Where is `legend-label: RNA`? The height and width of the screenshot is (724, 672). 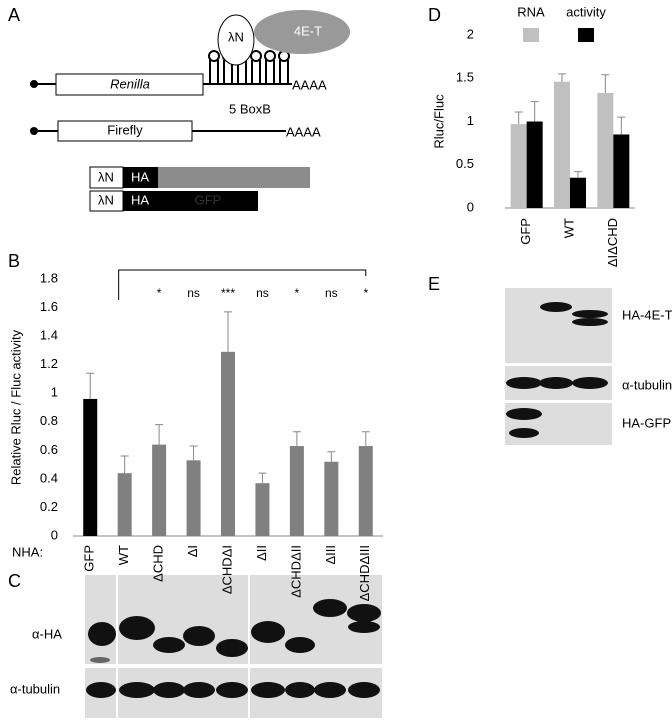
legend-label: RNA is located at coordinates (531, 11).